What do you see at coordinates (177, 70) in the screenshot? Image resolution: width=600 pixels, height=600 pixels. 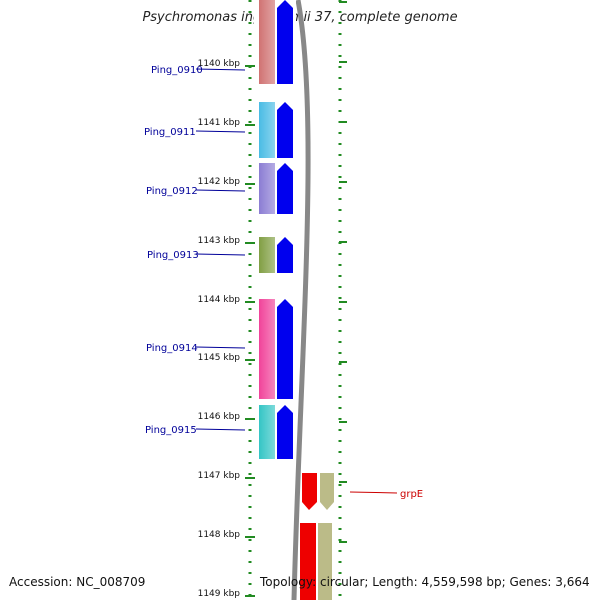 I see `gene-label: Ping_0910` at bounding box center [177, 70].